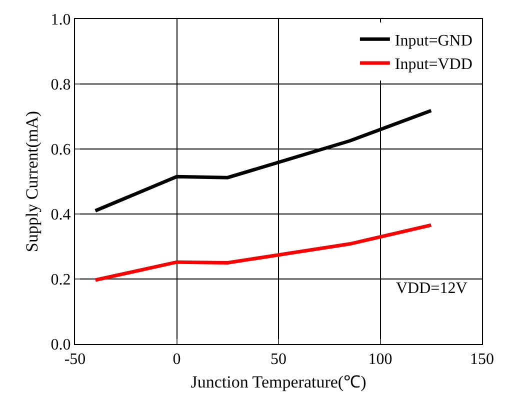 This screenshot has width=508, height=404. What do you see at coordinates (263, 252) in the screenshot?
I see `line-series` at bounding box center [263, 252].